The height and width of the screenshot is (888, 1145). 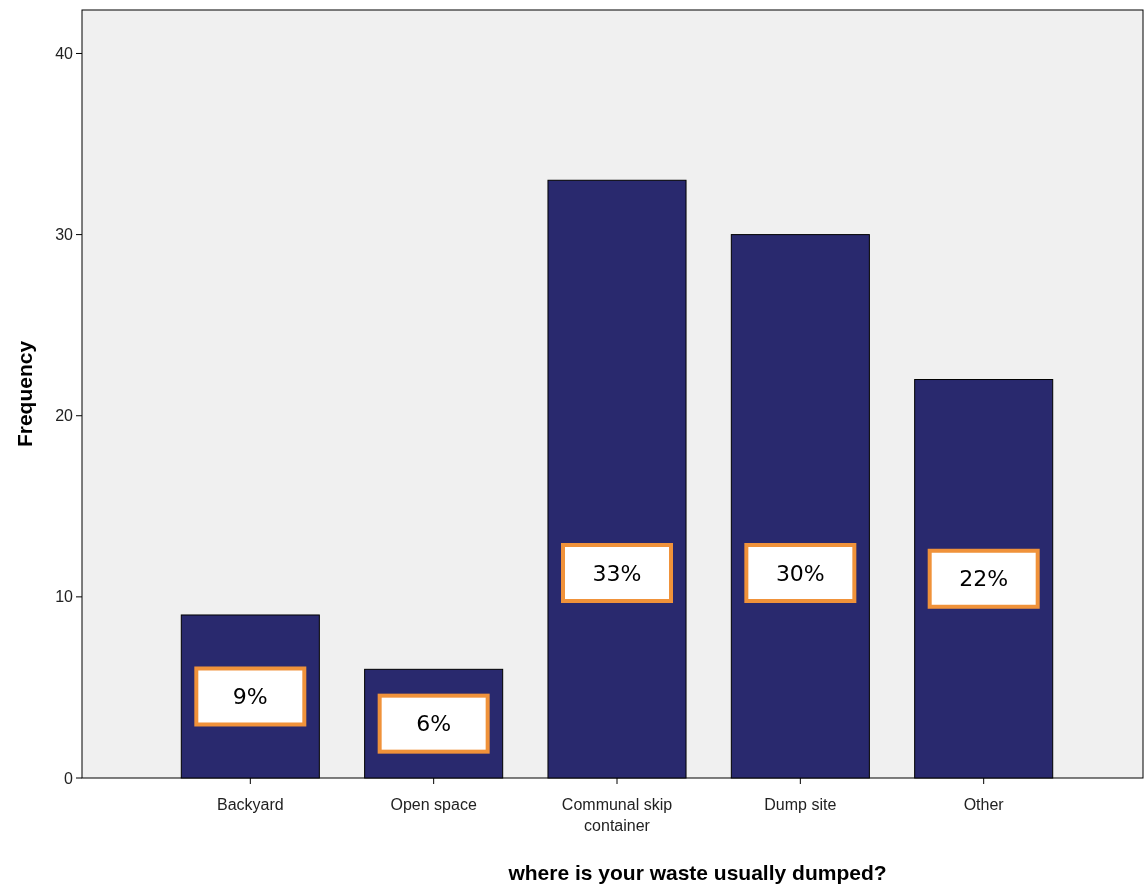 What do you see at coordinates (433, 804) in the screenshot?
I see `x-tick-label: Open space` at bounding box center [433, 804].